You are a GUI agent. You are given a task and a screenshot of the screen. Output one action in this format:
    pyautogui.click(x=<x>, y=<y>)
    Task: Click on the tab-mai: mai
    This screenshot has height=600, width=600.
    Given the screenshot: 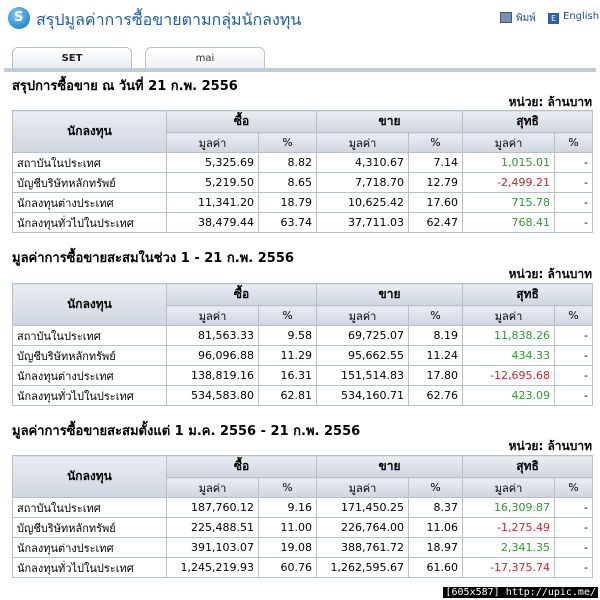 What is the action you would take?
    pyautogui.click(x=205, y=58)
    